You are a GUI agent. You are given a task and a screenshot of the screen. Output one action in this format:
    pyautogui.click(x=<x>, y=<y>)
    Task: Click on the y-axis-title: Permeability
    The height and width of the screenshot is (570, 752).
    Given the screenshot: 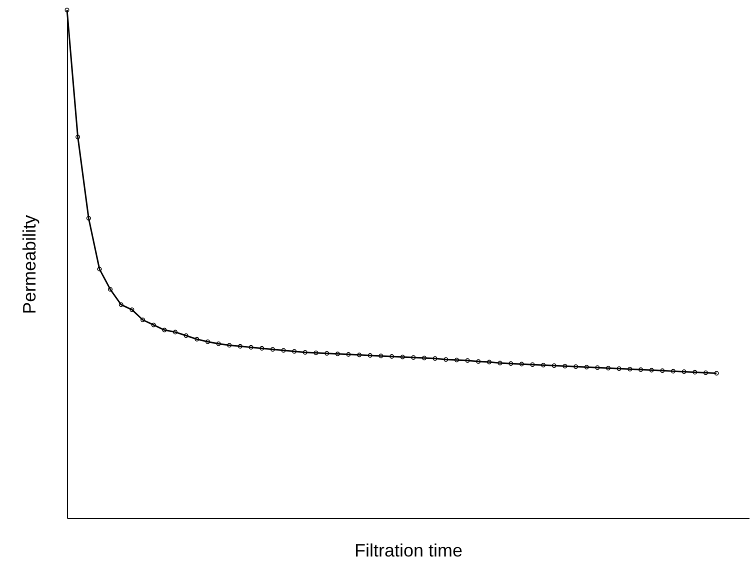 What is the action you would take?
    pyautogui.click(x=30, y=264)
    